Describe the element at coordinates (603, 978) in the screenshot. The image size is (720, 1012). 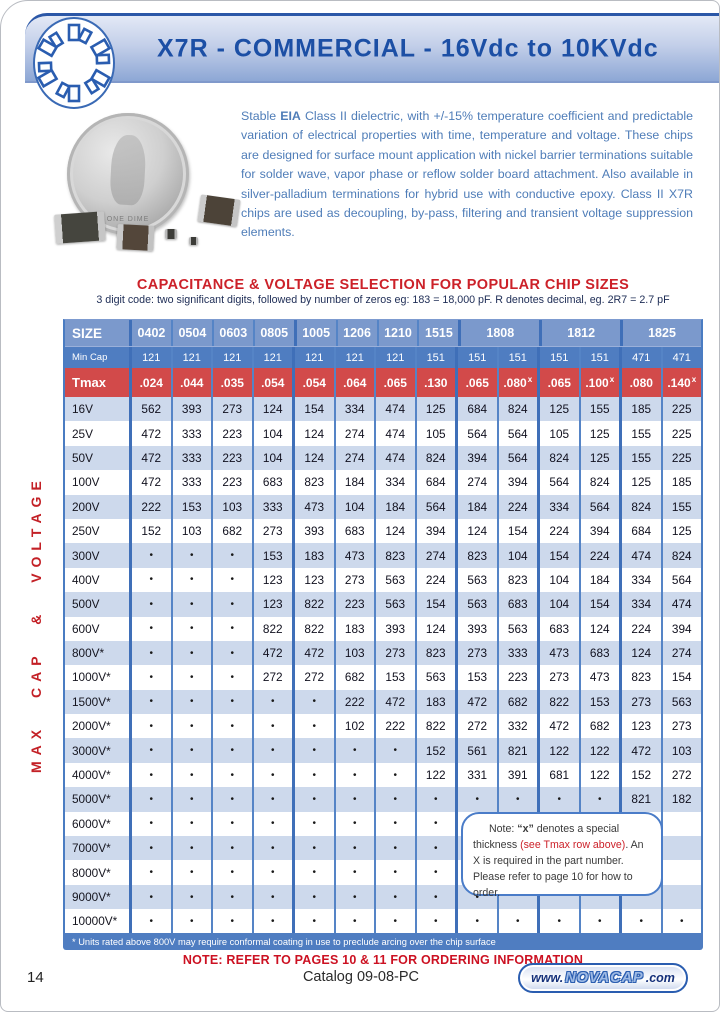
I see `novacap-website-badge: www. NOVACAP .com` at that location.